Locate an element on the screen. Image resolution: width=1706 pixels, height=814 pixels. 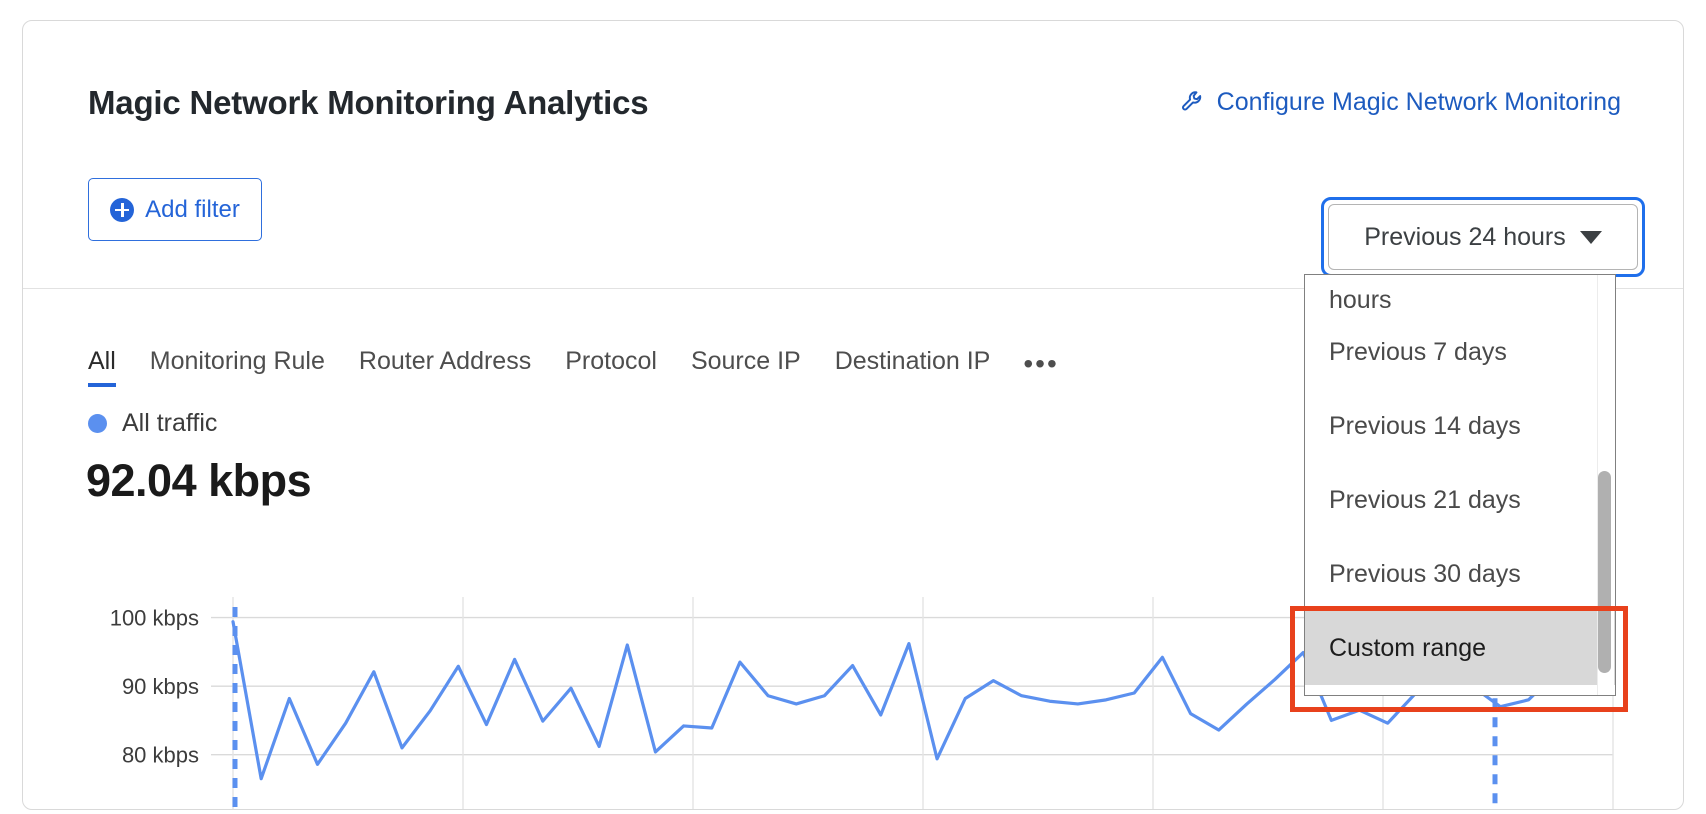
chart-y-axis-labels: 100 kbps 90 kbps 80 kbps is located at coordinates (154, 687).